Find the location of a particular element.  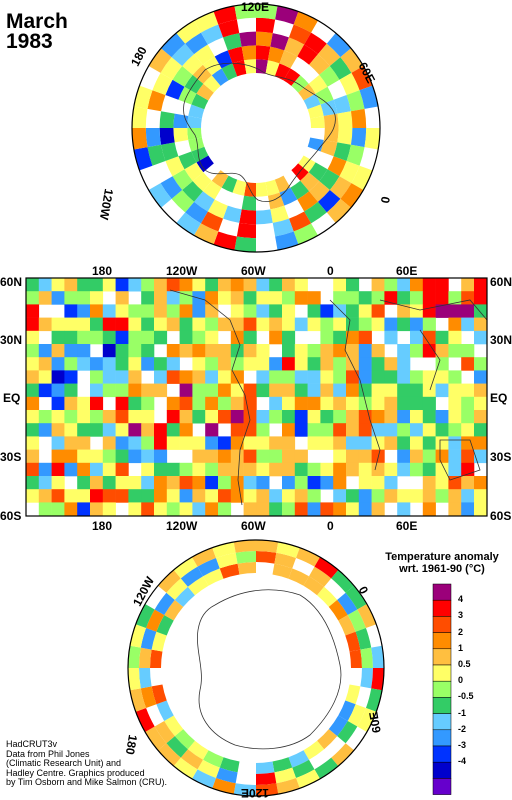

legend-title: Temperature anomaly wrt. 1961-90 (°C) is located at coordinates (442, 563).